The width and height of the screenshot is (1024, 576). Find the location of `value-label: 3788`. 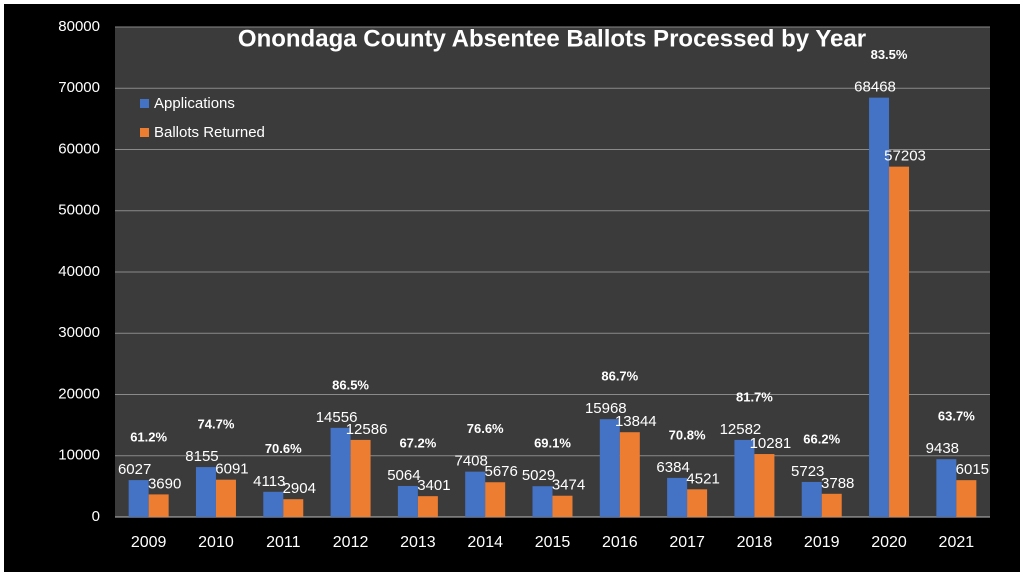

value-label: 3788 is located at coordinates (837, 483).